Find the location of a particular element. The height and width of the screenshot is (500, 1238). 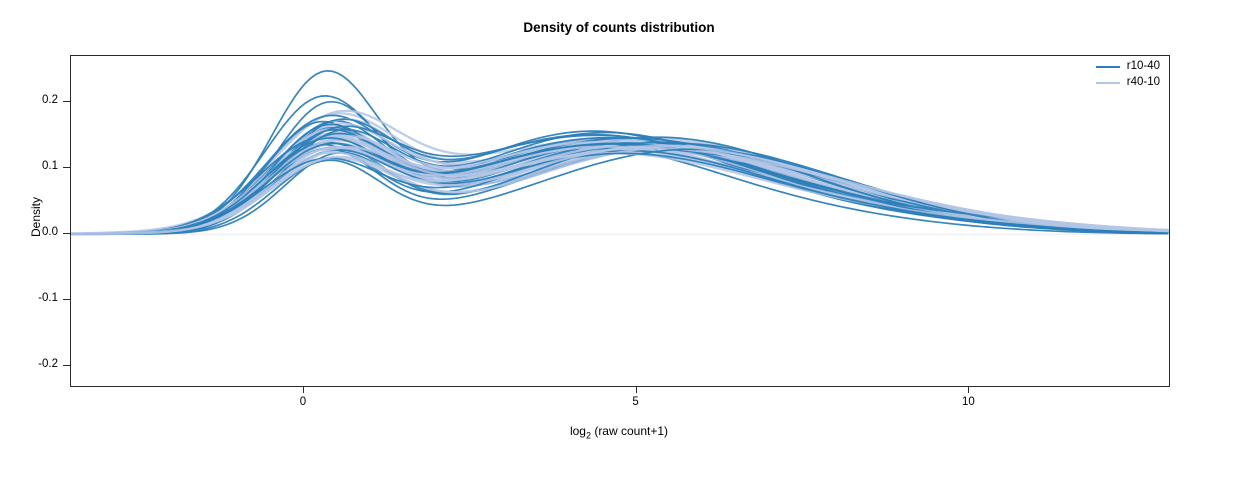

y-tick-label: -0.2 is located at coordinates (48, 364).